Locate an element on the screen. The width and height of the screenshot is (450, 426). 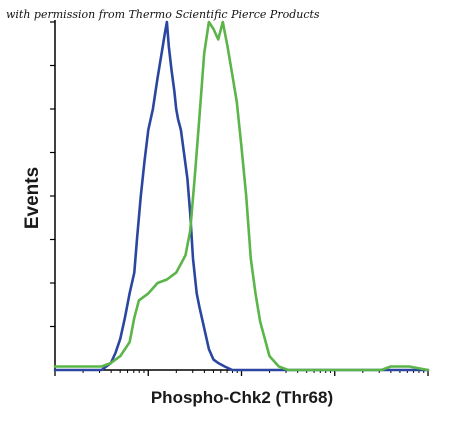
y-axis-ticks is located at coordinates (52, 174).